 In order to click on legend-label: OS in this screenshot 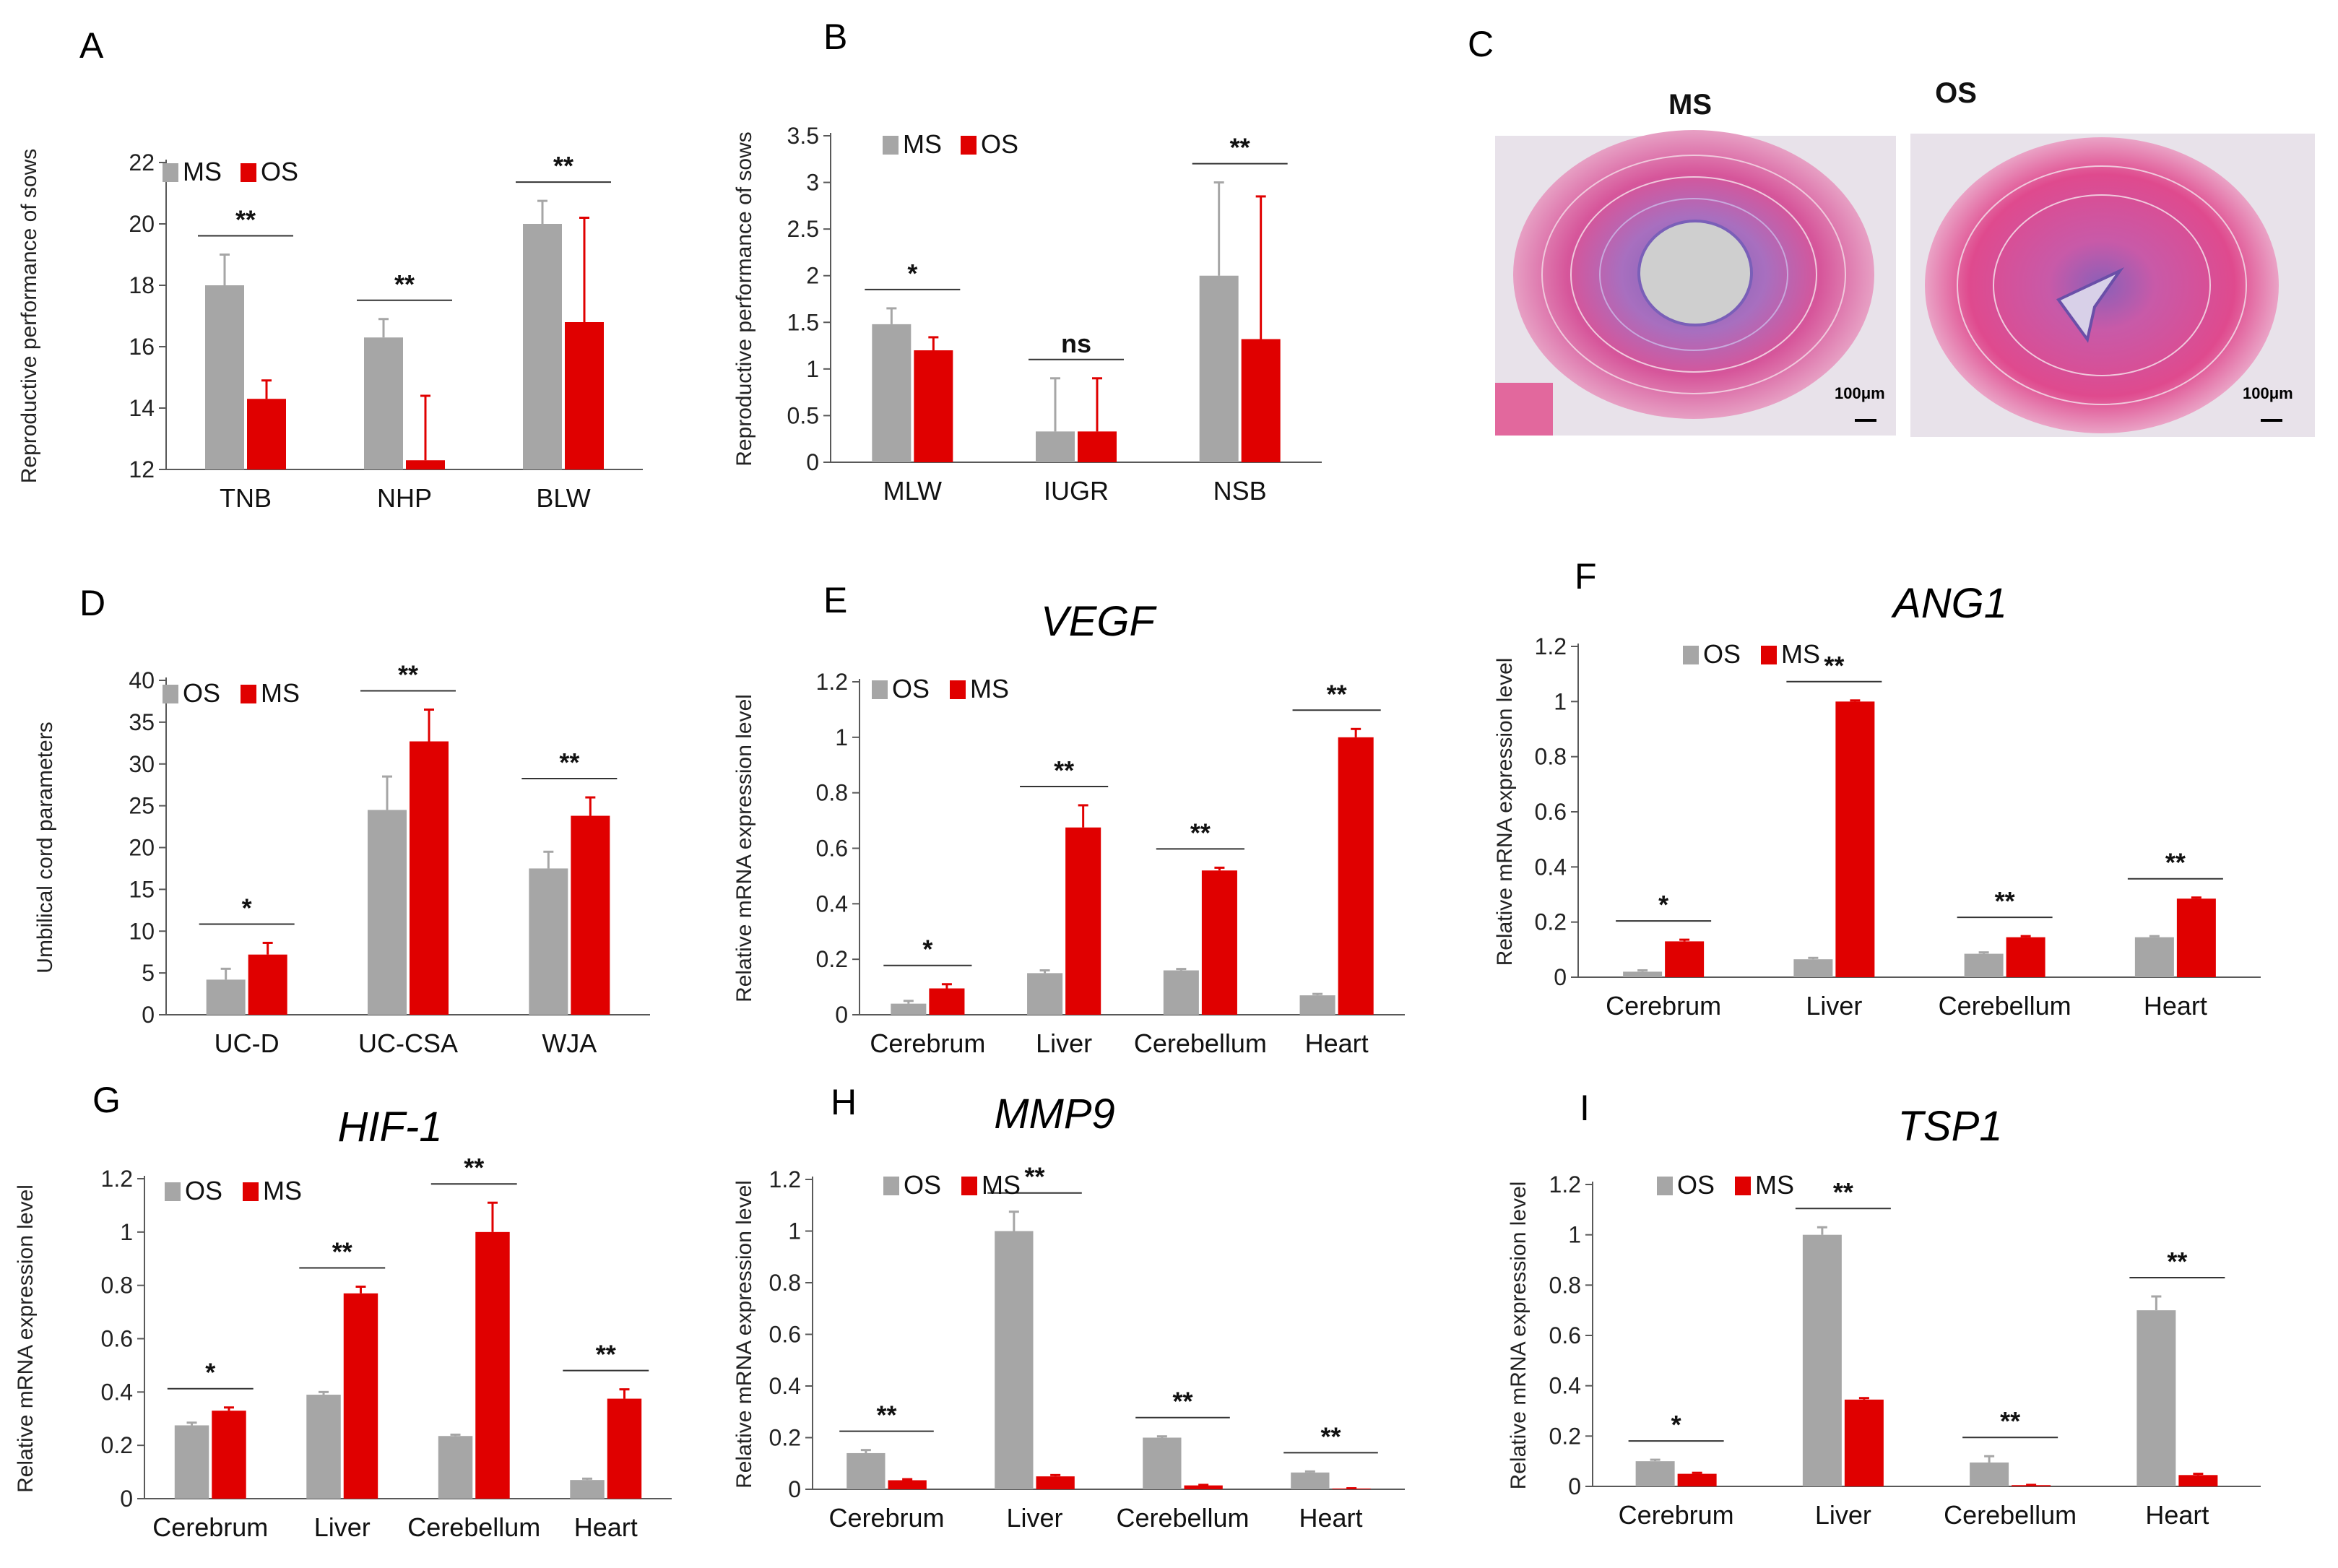, I will do `click(203, 1190)`.